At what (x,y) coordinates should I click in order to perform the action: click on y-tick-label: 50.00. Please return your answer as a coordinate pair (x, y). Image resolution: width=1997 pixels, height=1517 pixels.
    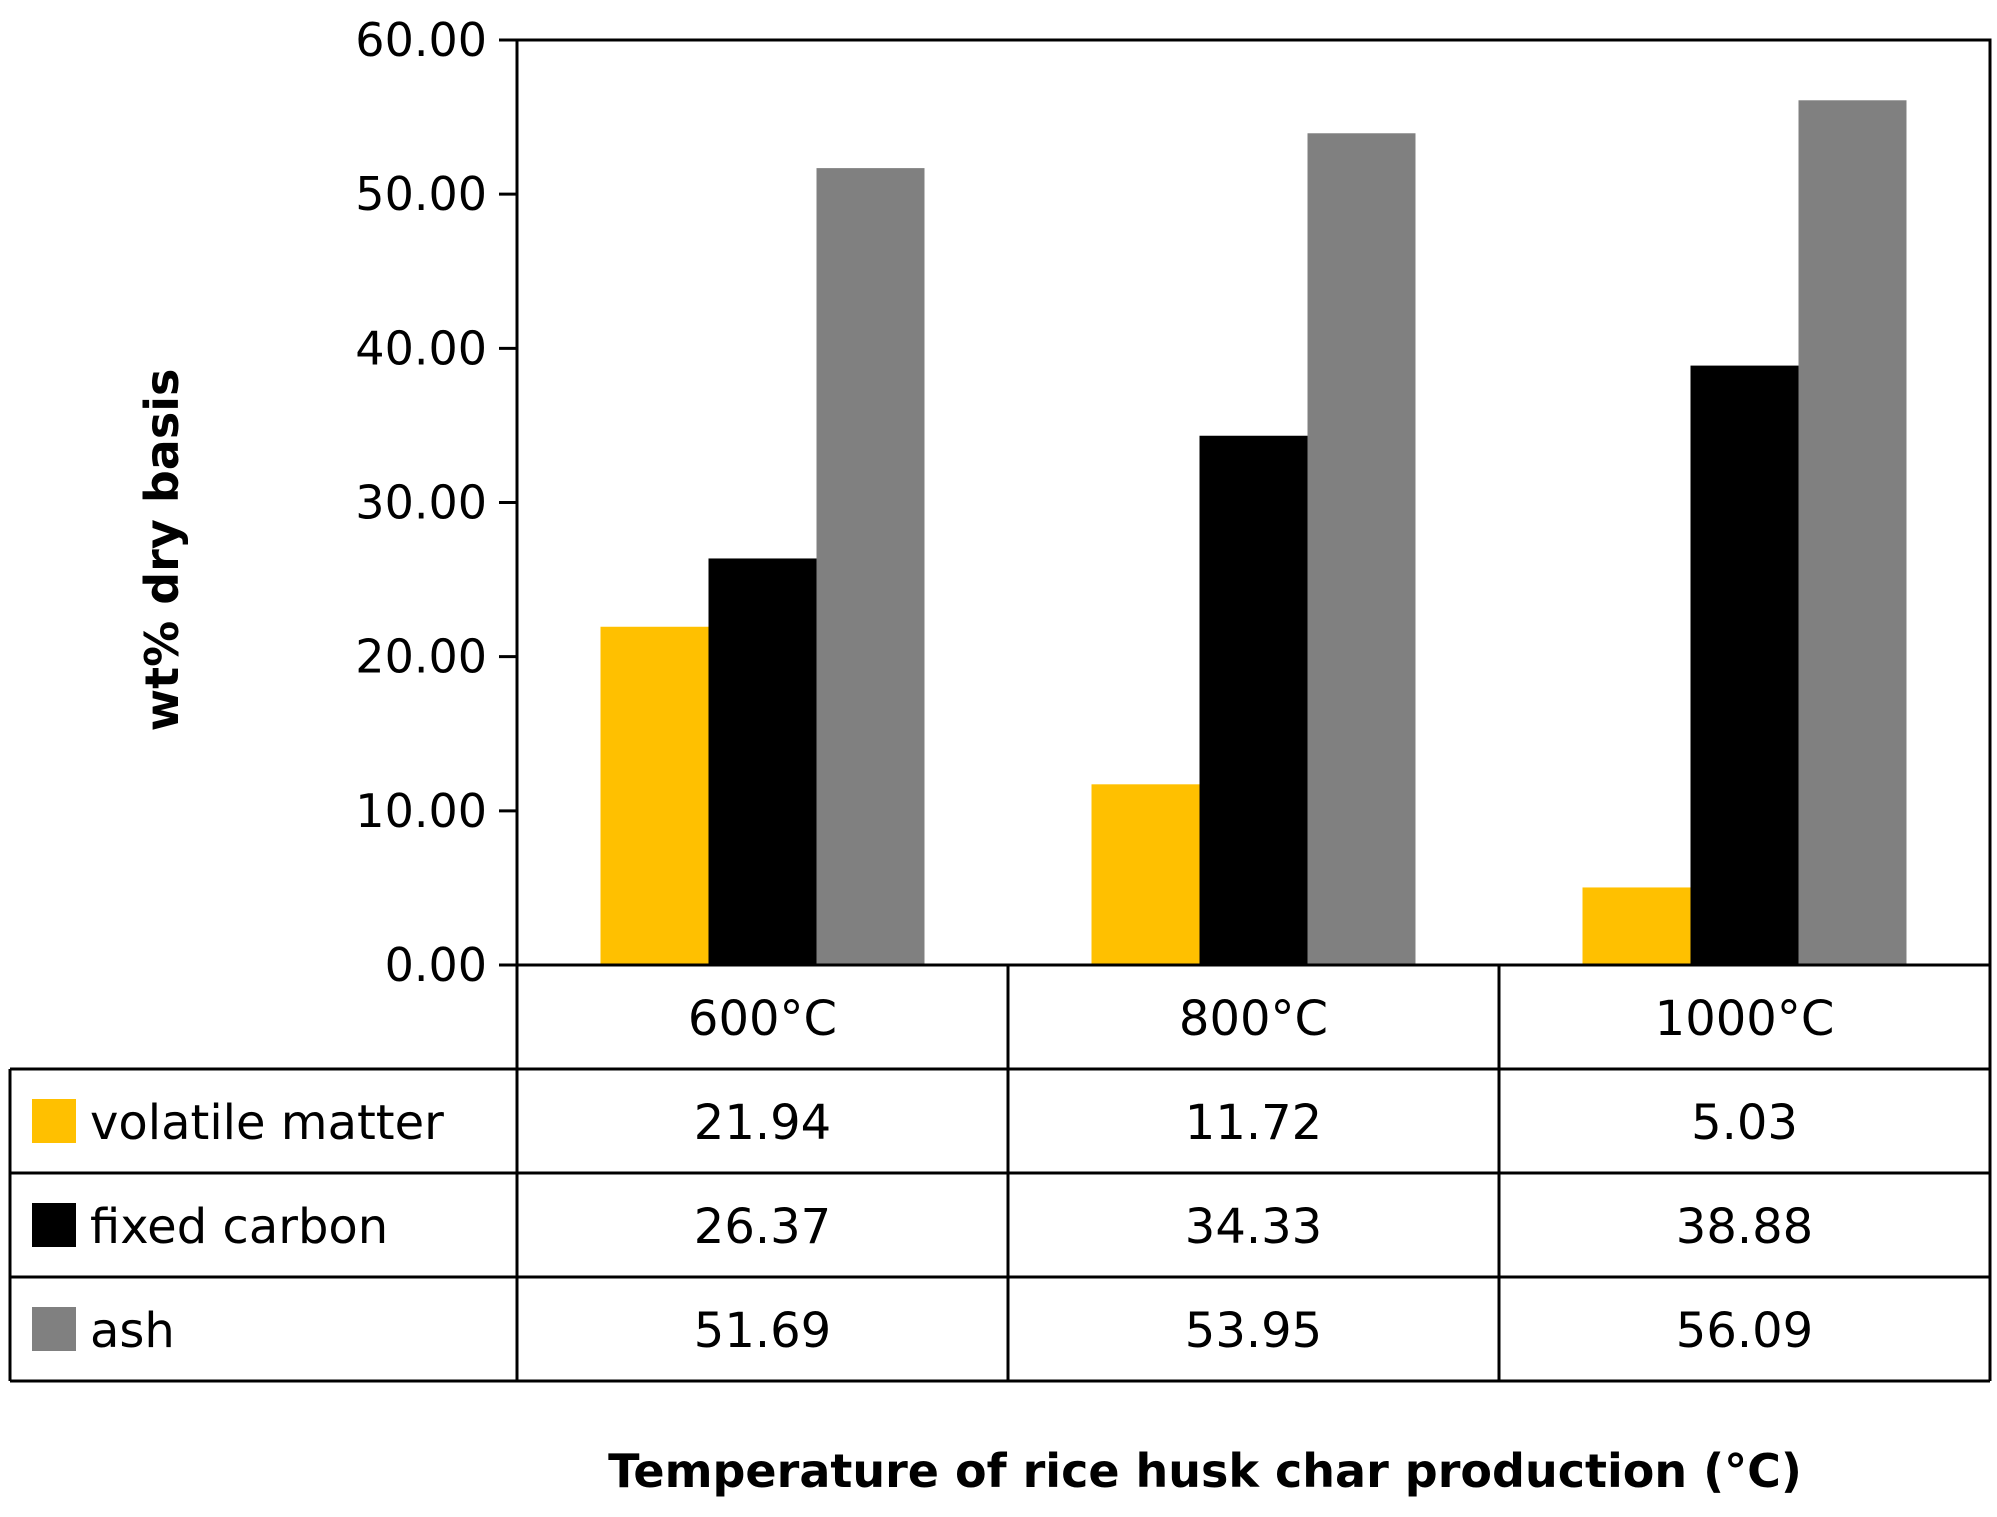
    Looking at the image, I should click on (421, 194).